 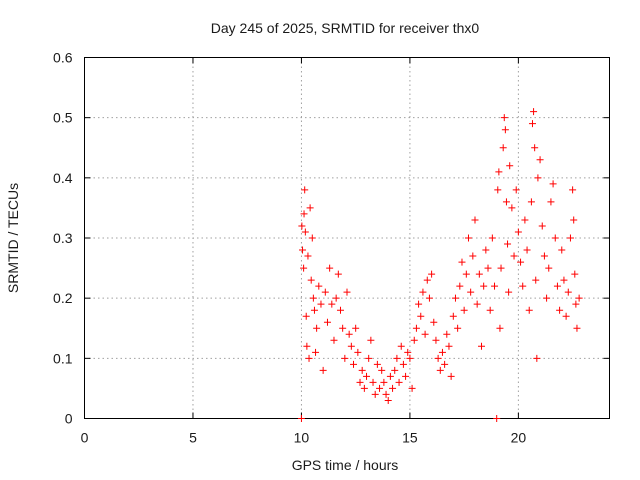 I want to click on y-tick-label: 0, so click(x=69, y=419).